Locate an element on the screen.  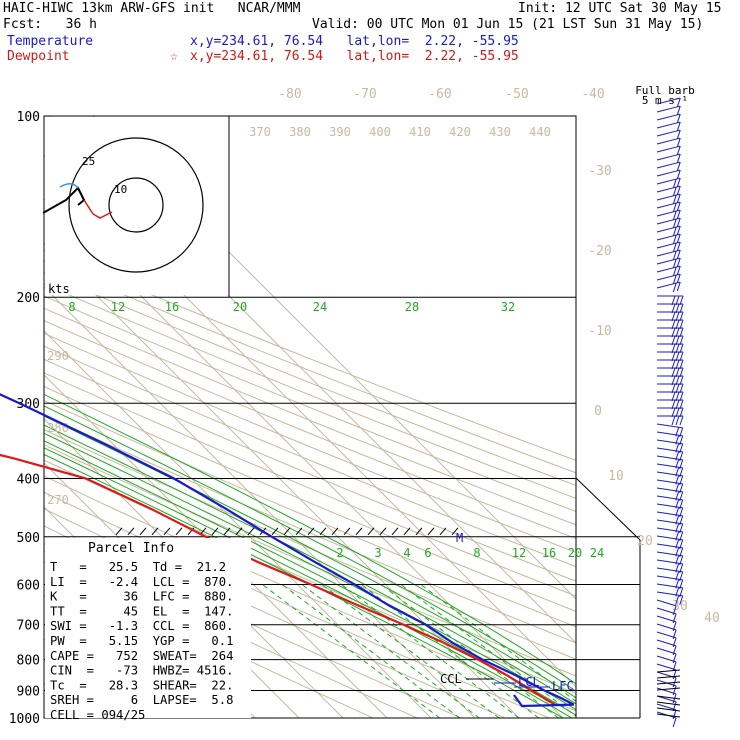
theta-label: 400 is located at coordinates (380, 132).